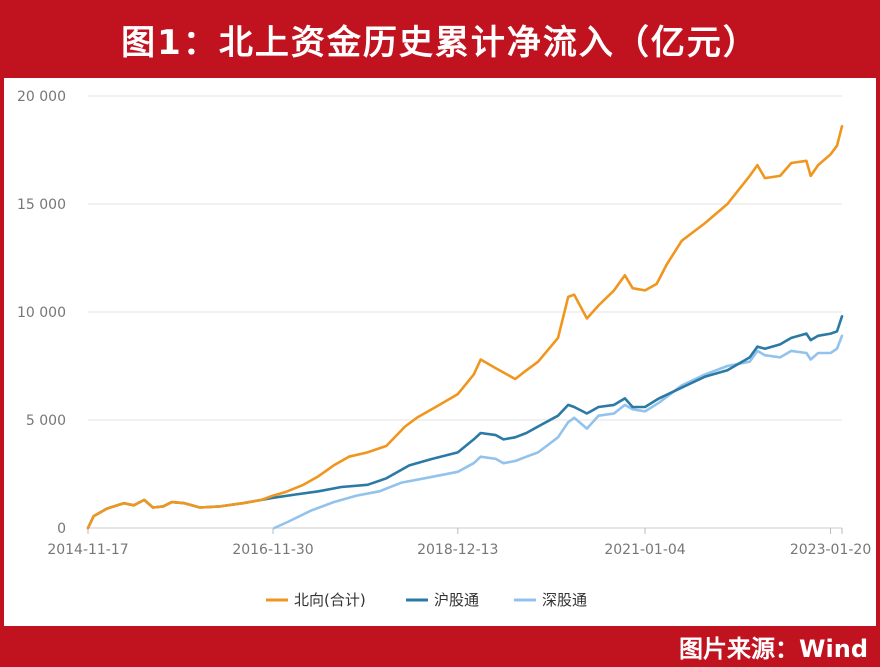 The width and height of the screenshot is (880, 667). Describe the element at coordinates (457, 550) in the screenshot. I see `x-tick-label: 2018-12-13` at that location.